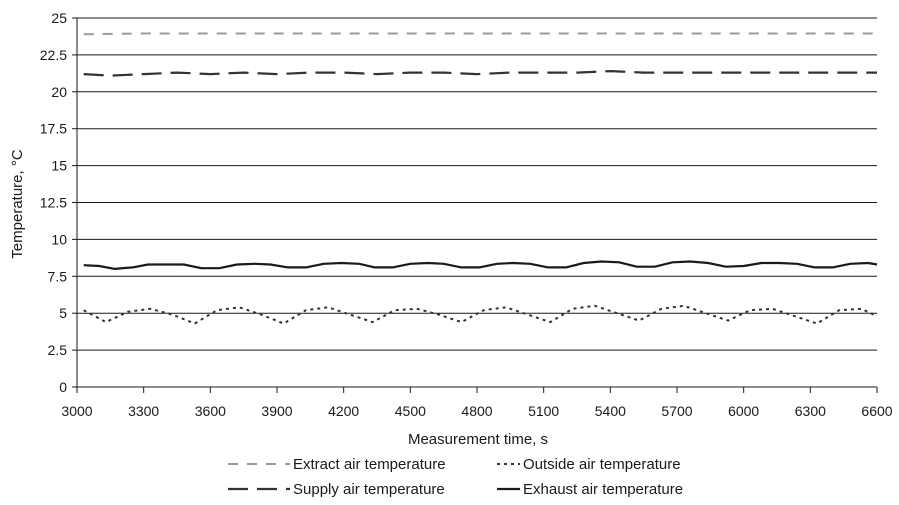  I want to click on y-tick-label: 17.5, so click(53, 129).